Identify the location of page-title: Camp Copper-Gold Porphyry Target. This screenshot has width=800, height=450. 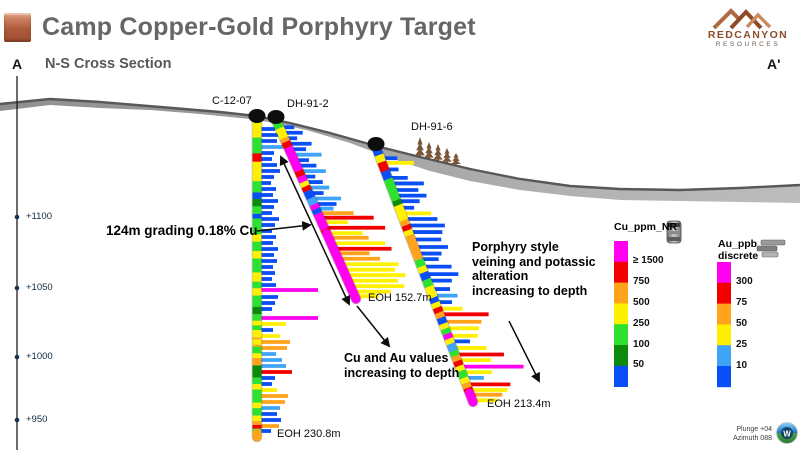
(259, 27).